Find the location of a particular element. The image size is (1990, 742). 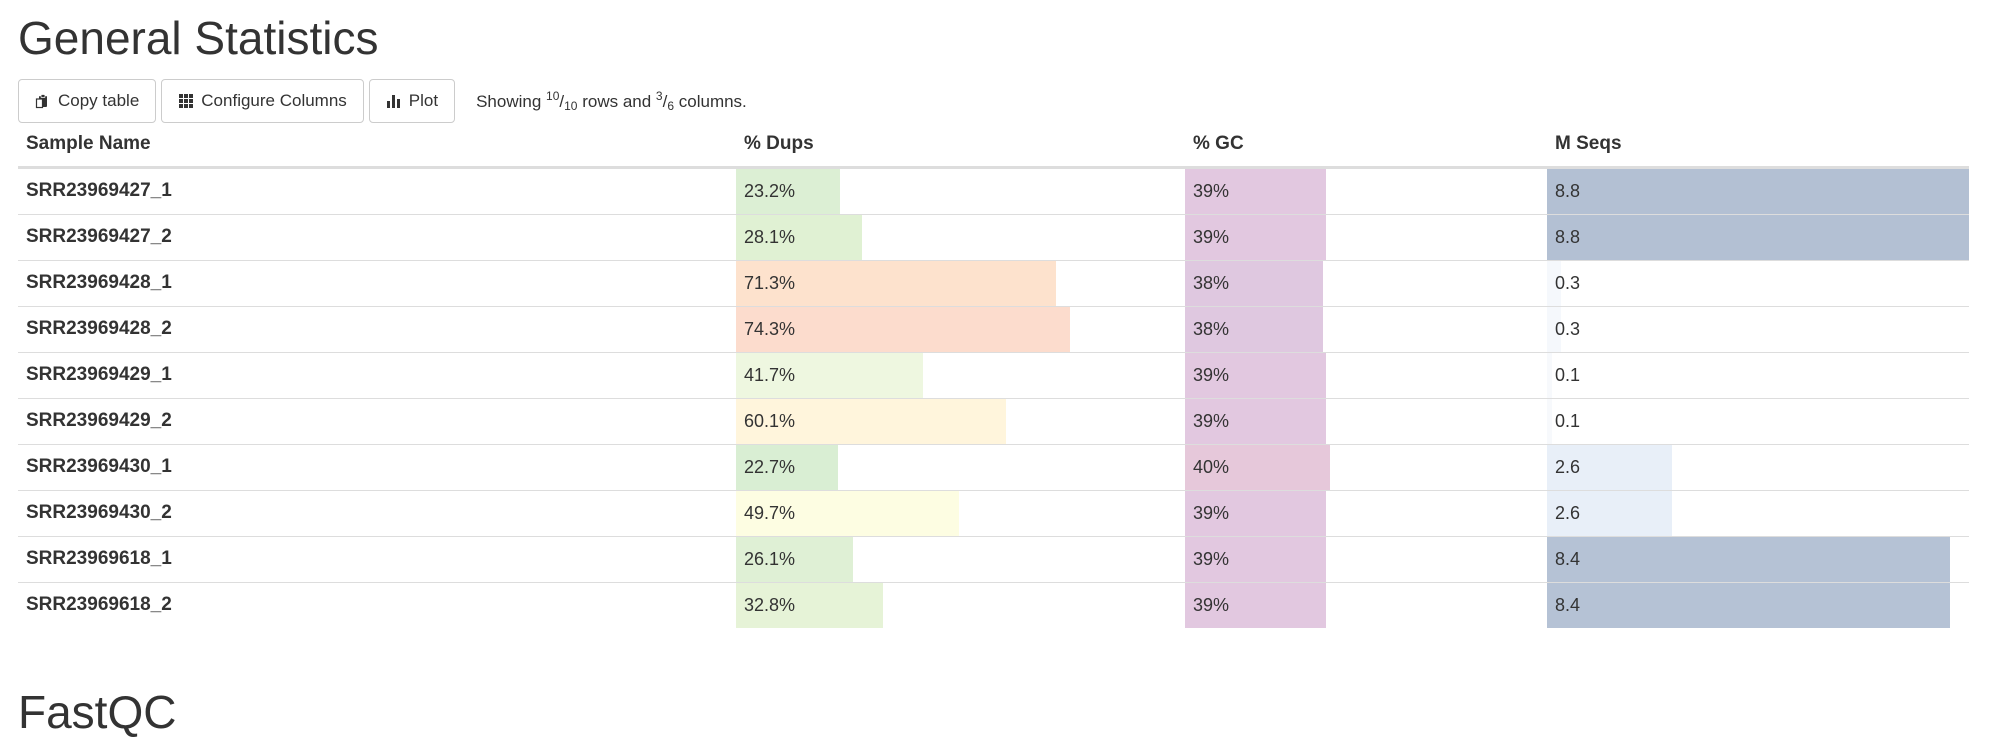

dups-bar-cell: 49.7% is located at coordinates (960, 512).